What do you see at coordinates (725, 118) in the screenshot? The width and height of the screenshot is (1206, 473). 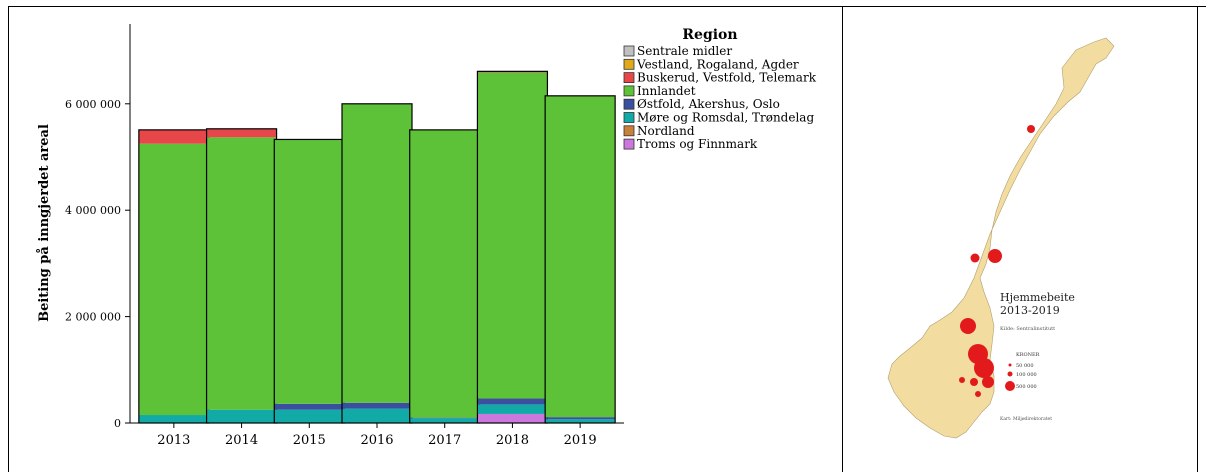 I see `legend-label: Møre og Romsdal, Trøndelag` at bounding box center [725, 118].